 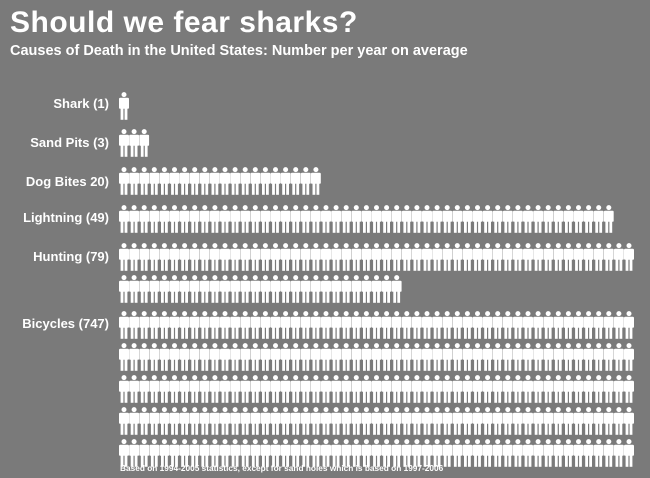 I want to click on category-label-hunting: Hunting (79), so click(x=71, y=256).